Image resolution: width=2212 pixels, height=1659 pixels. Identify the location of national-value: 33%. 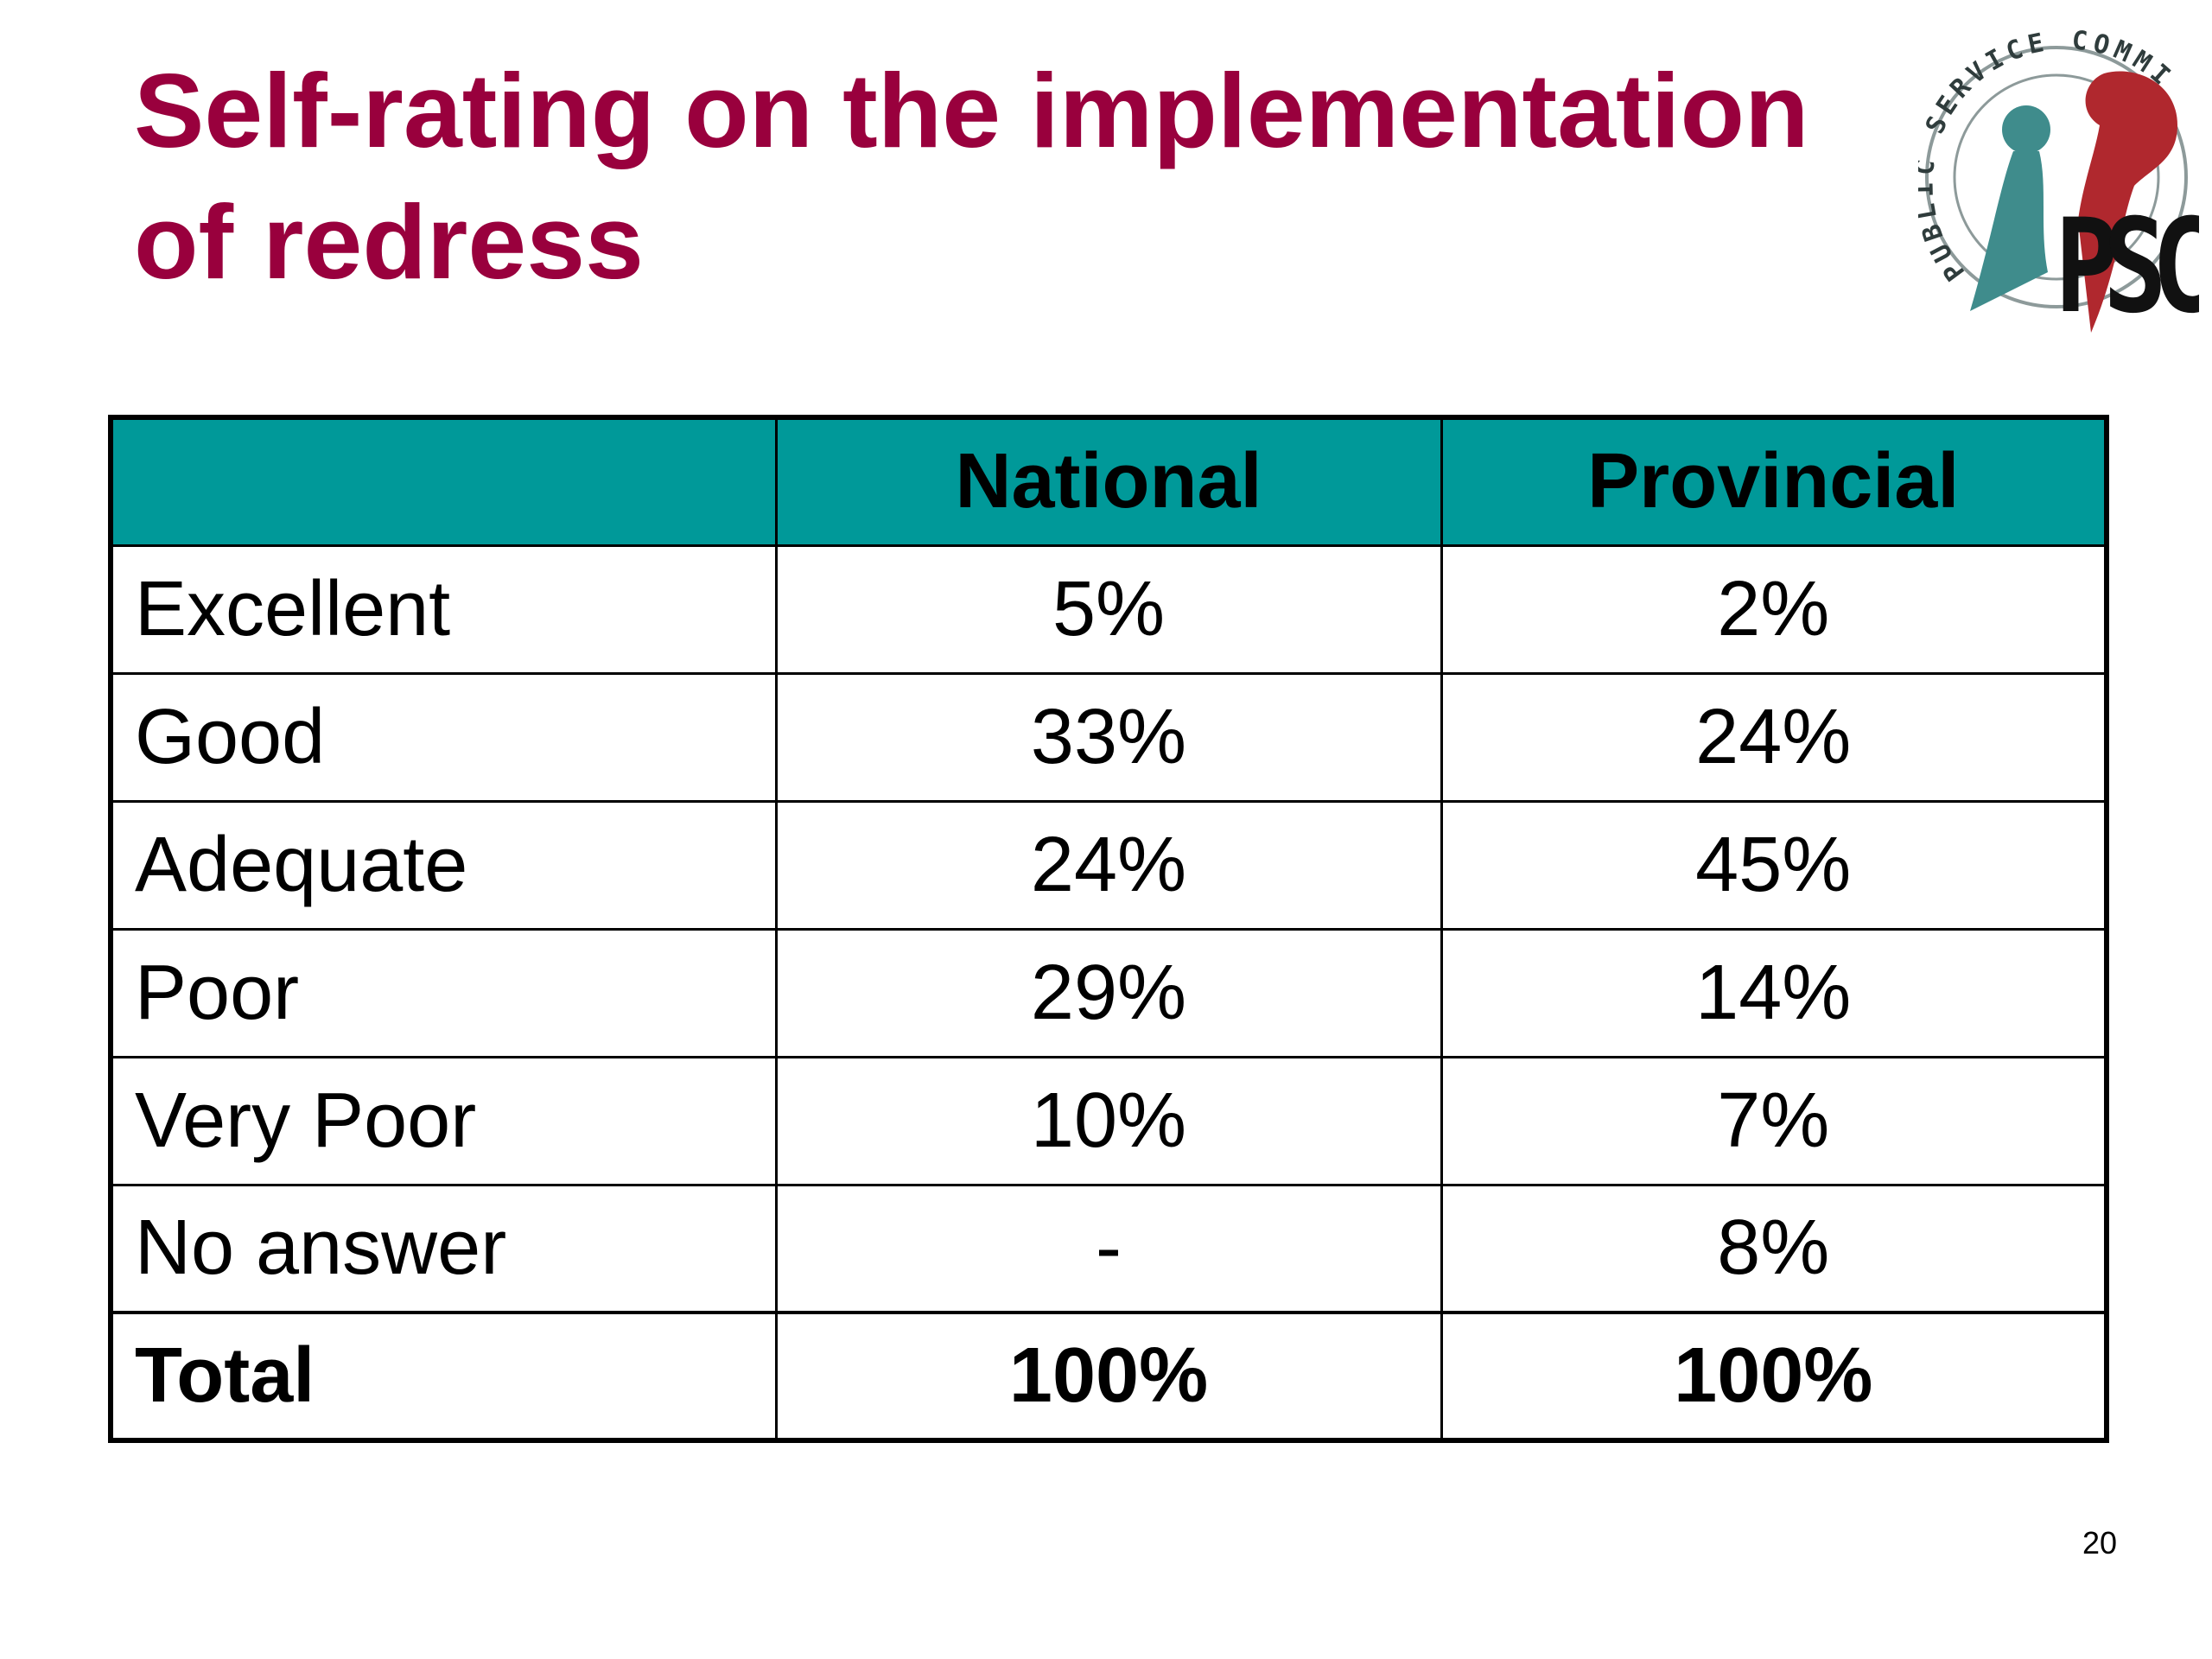
(1108, 737).